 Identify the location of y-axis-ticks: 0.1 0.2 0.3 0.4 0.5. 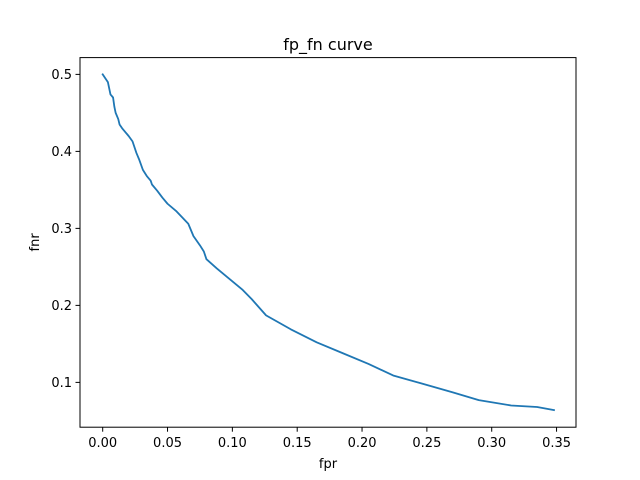
(65, 229).